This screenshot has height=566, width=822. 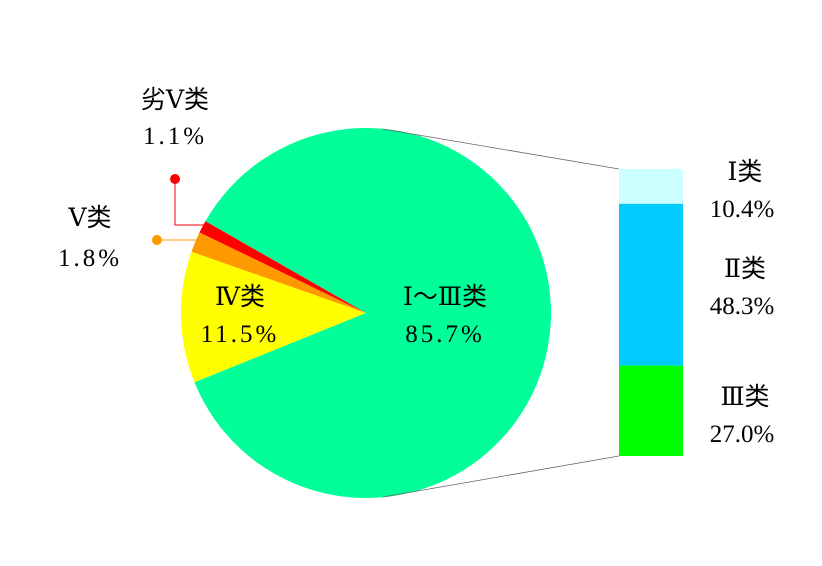 What do you see at coordinates (501, 149) in the screenshot?
I see `connector-line-top` at bounding box center [501, 149].